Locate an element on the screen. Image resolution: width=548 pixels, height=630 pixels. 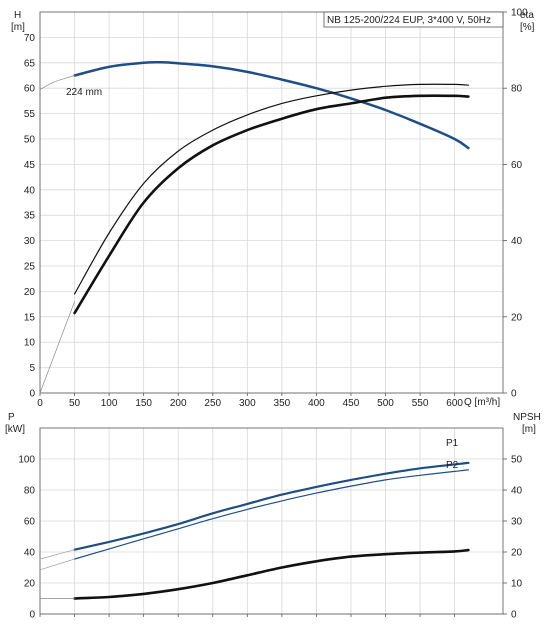
chart-title: NB 125-200/224 EUP, 3*400 V, 50Hz is located at coordinates (409, 20).